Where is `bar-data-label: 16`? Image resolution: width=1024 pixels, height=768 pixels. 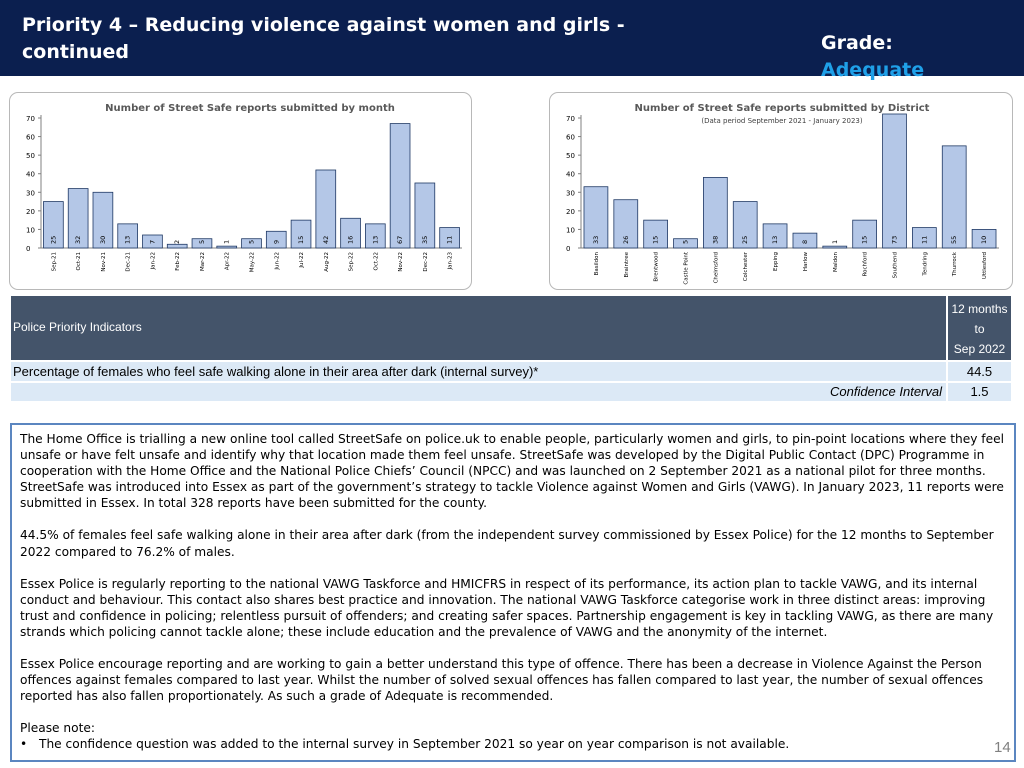
bar-data-label: 16 is located at coordinates (351, 240).